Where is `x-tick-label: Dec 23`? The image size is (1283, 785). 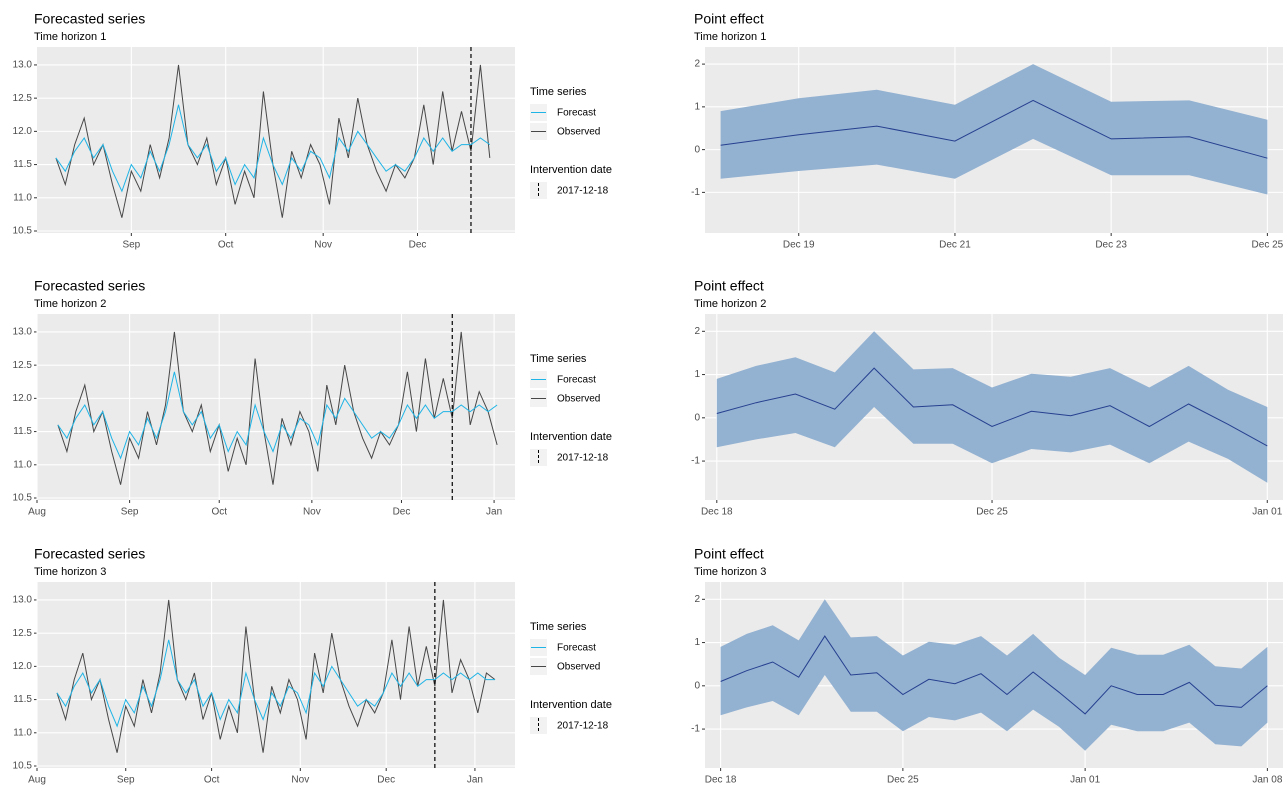 x-tick-label: Dec 23 is located at coordinates (1111, 245).